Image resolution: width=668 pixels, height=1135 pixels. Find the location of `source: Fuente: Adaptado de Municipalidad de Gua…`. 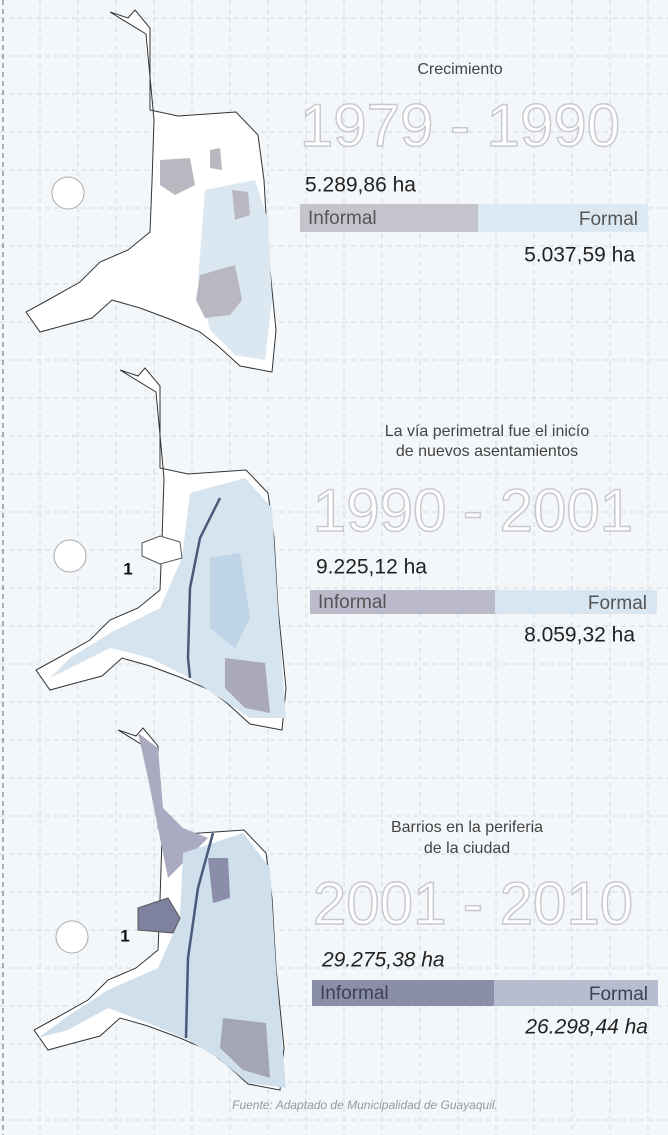

source: Fuente: Adaptado de Municipalidad de Gua… is located at coordinates (365, 1105).